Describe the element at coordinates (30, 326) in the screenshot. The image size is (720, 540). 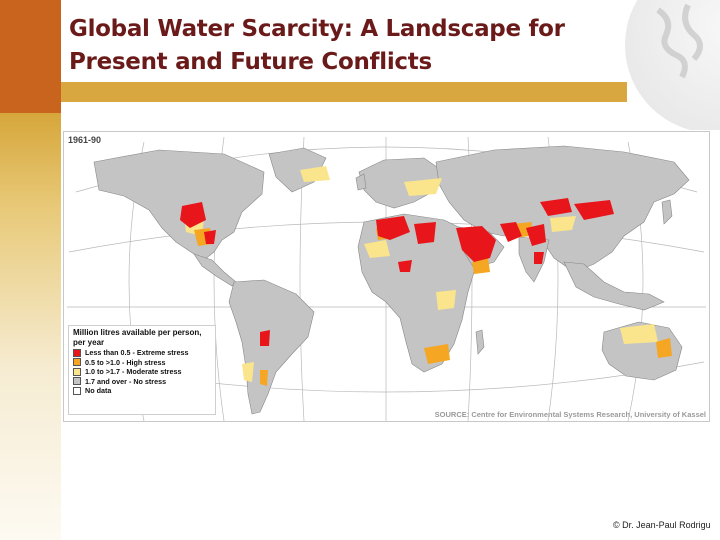
I see `accent-bar-bottom` at that location.